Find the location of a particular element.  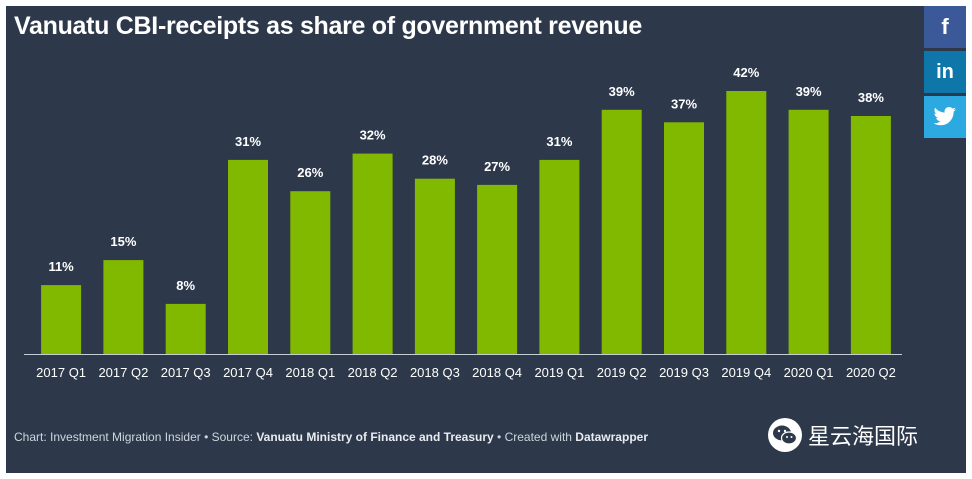

twitter-share-button is located at coordinates (945, 117).